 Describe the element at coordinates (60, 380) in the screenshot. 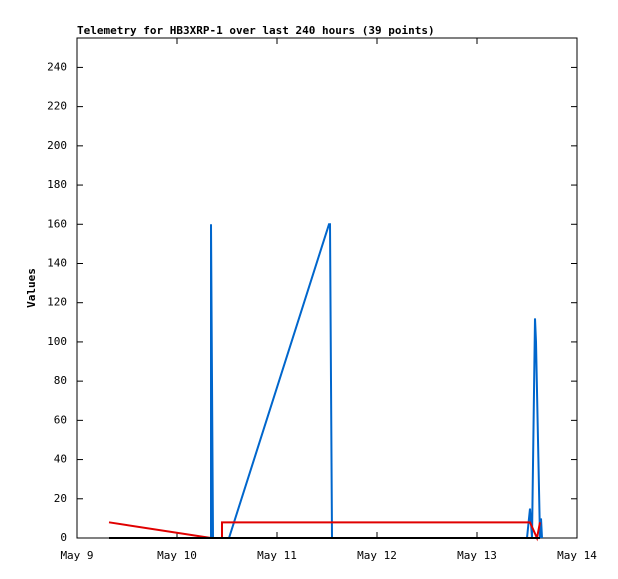

I see `y-tick-label: 80` at that location.